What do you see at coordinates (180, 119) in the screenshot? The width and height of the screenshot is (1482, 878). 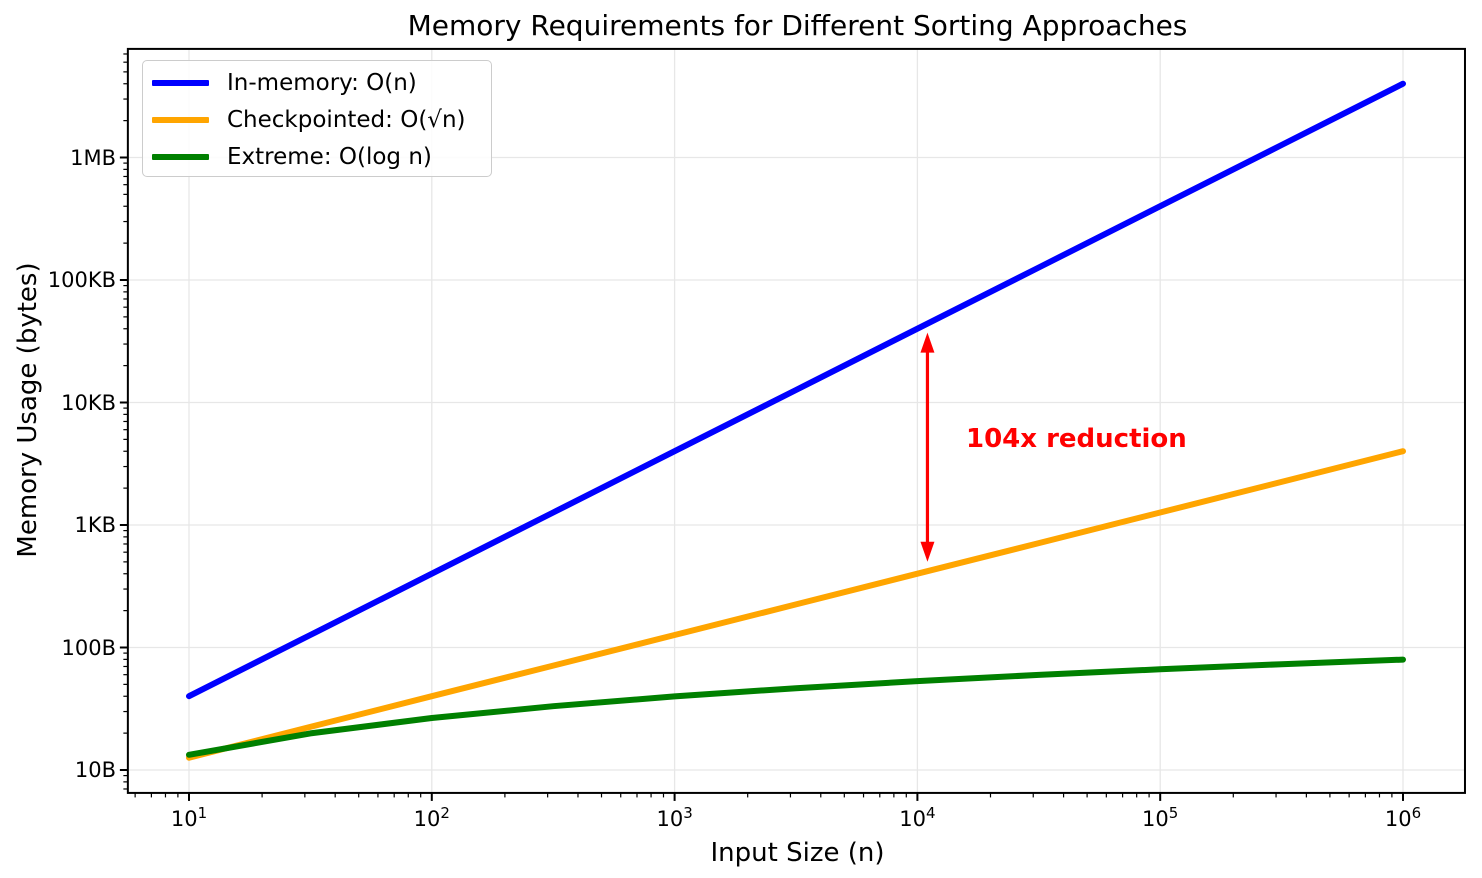 I see `legend-swatch-checkpointed` at bounding box center [180, 119].